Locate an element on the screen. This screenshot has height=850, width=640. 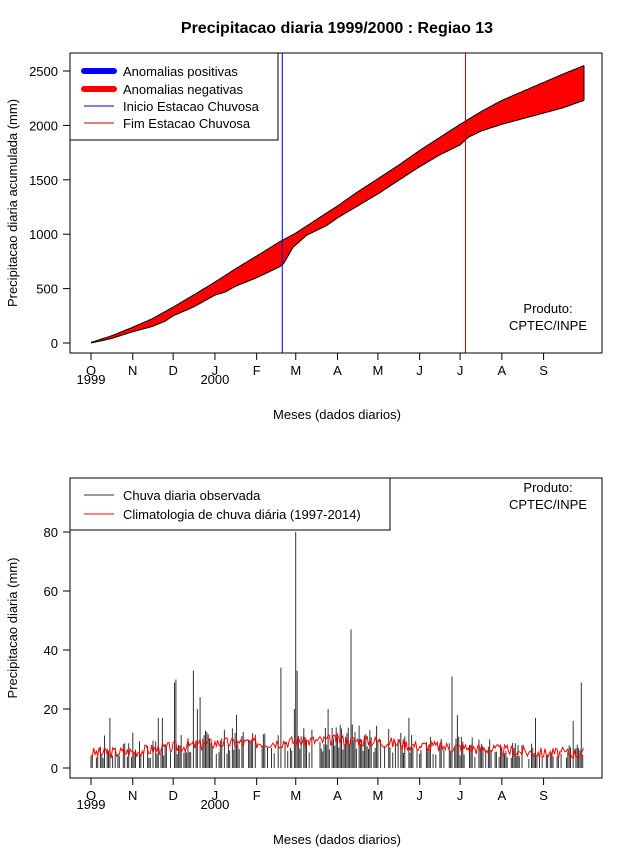
y-tick-label-2: 1000 is located at coordinates (43, 234).